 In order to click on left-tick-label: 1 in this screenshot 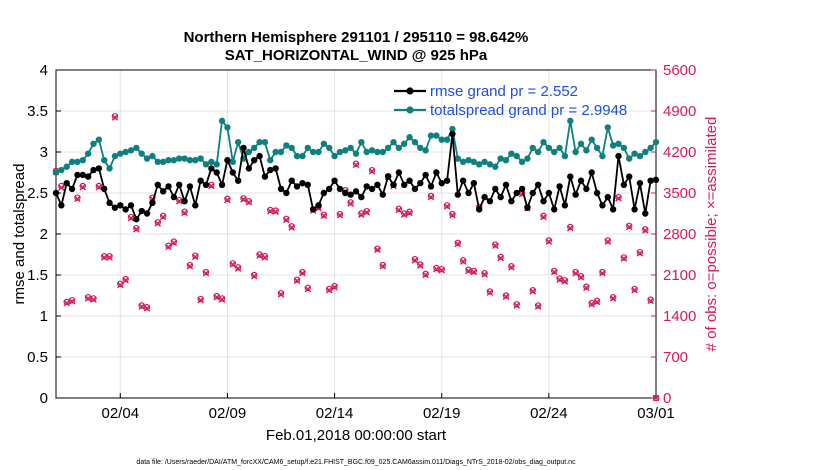, I will do `click(44, 316)`.